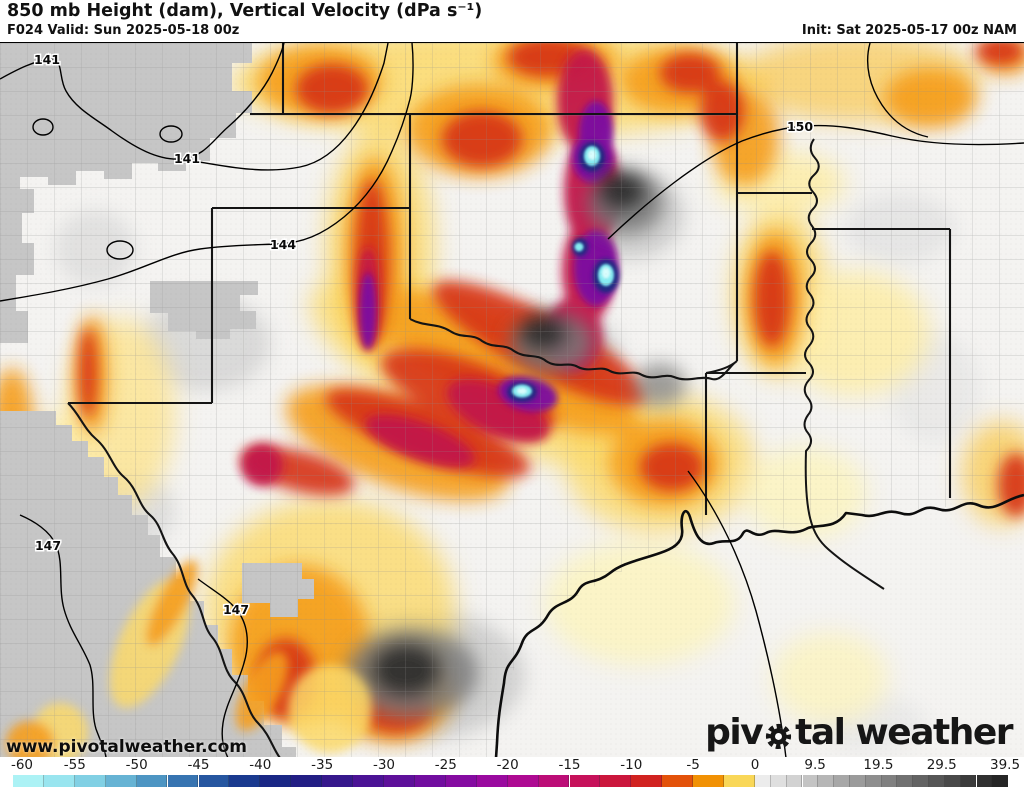 The width and height of the screenshot is (1024, 791). I want to click on pivotal-weather-logo: piv tal weather, so click(857, 728).